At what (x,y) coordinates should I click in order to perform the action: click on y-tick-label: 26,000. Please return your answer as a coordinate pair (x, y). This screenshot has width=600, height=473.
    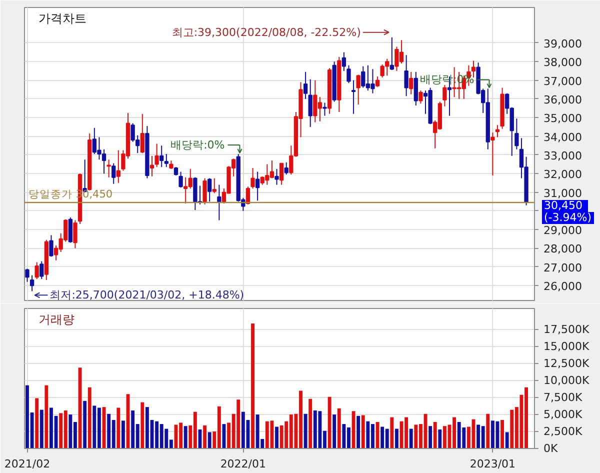
    Looking at the image, I should click on (563, 287).